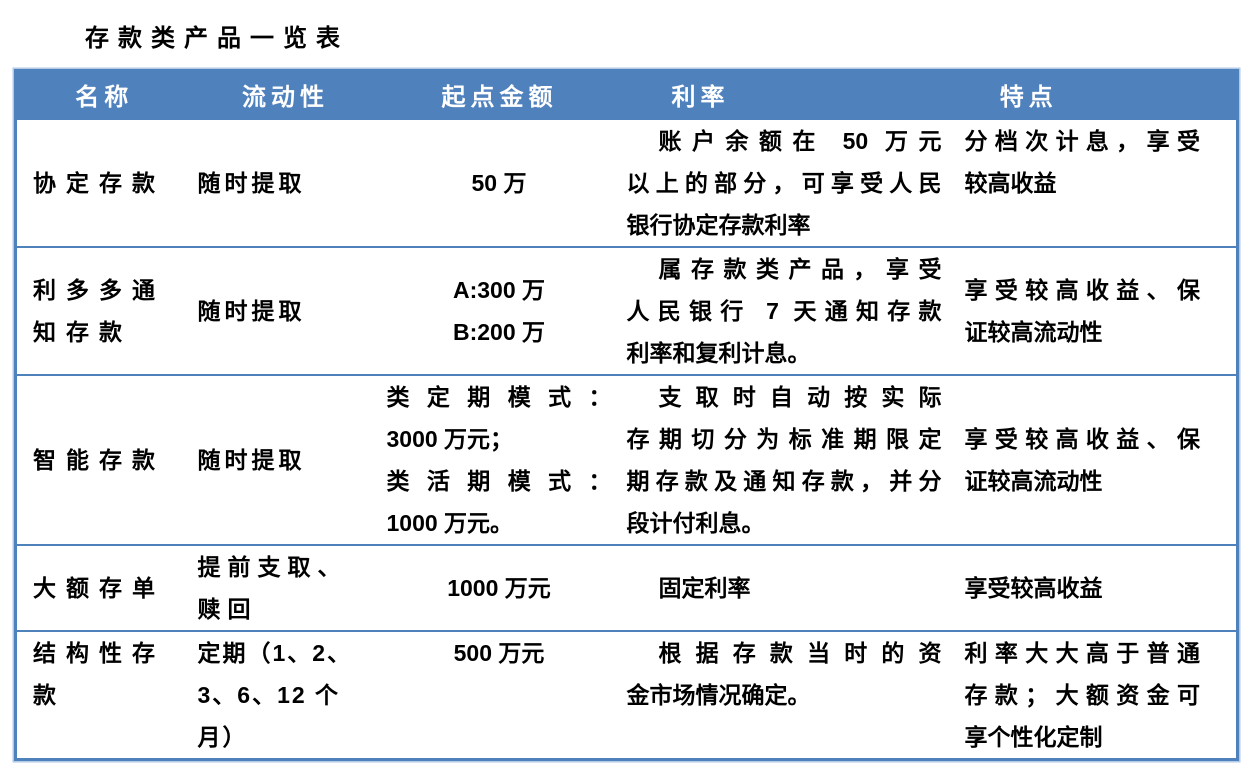  I want to click on cell-rate: 支取时自动按实际 存期切分为标准期限定 期存款及通知存款，并分 段计付利息。, so click(784, 459).